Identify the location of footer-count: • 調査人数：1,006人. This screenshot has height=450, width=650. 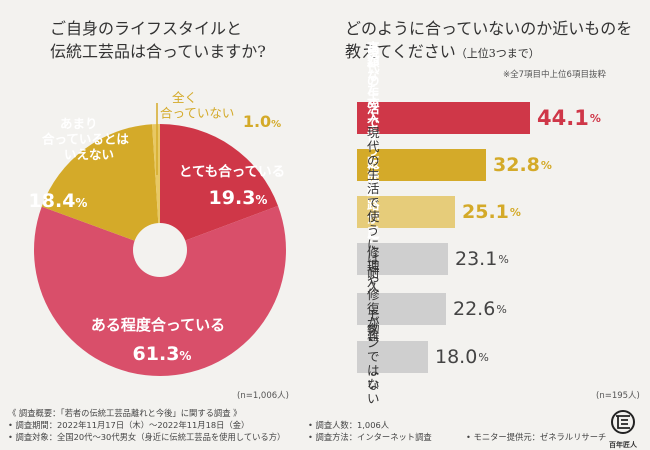
(349, 425).